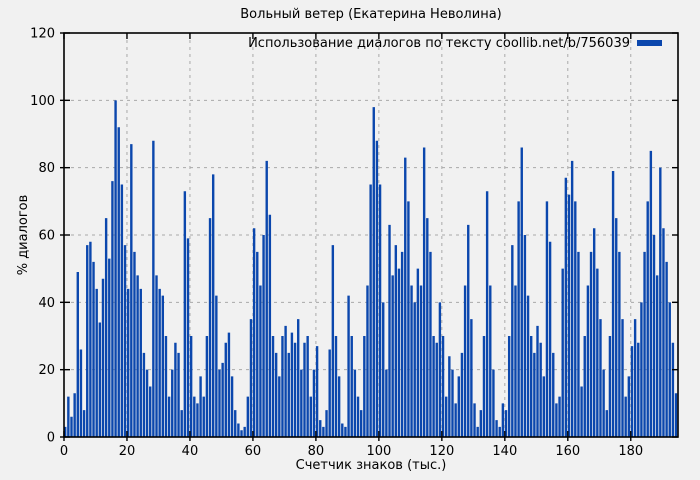  I want to click on x-tick-label: 20, so click(127, 451).